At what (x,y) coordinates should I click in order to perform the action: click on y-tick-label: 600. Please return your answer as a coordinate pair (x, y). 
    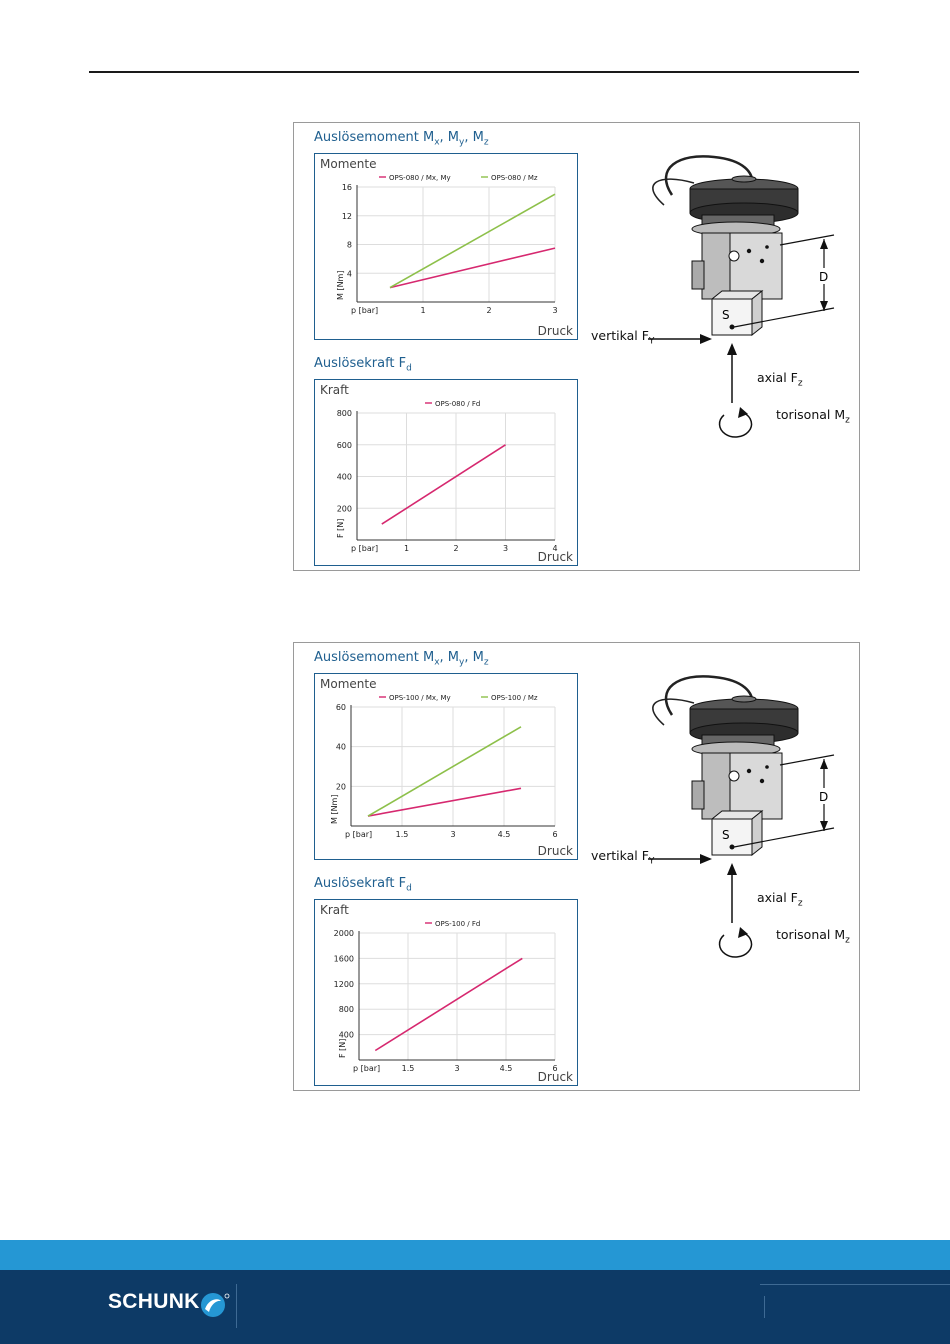
    Looking at the image, I should click on (344, 445).